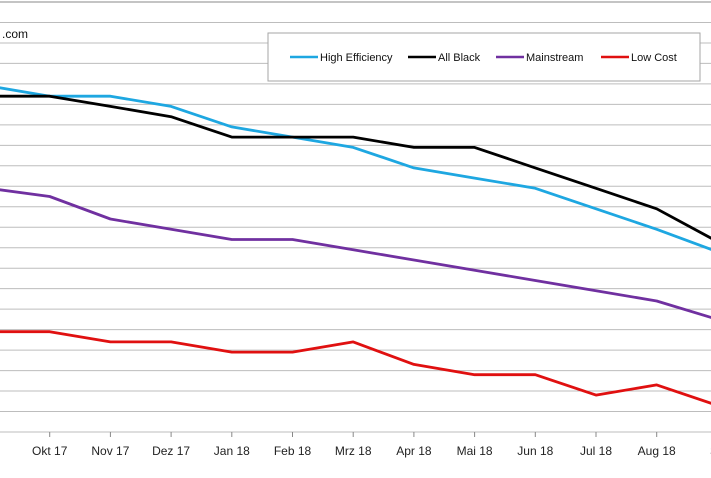 The height and width of the screenshot is (478, 711). Describe the element at coordinates (414, 451) in the screenshot. I see `x-tick-label: Apr 18` at that location.